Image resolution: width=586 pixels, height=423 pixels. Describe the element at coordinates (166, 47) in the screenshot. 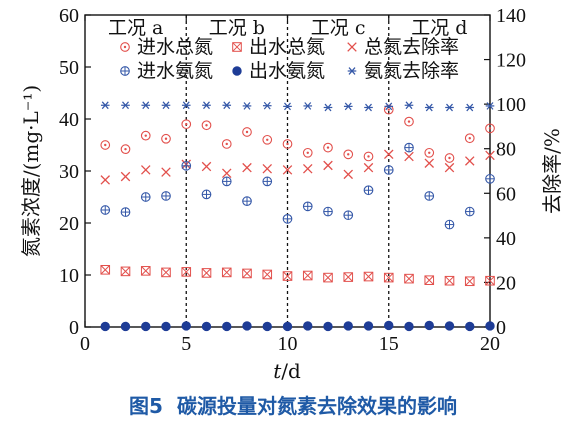

I see `legend-item: 进水总氮` at that location.